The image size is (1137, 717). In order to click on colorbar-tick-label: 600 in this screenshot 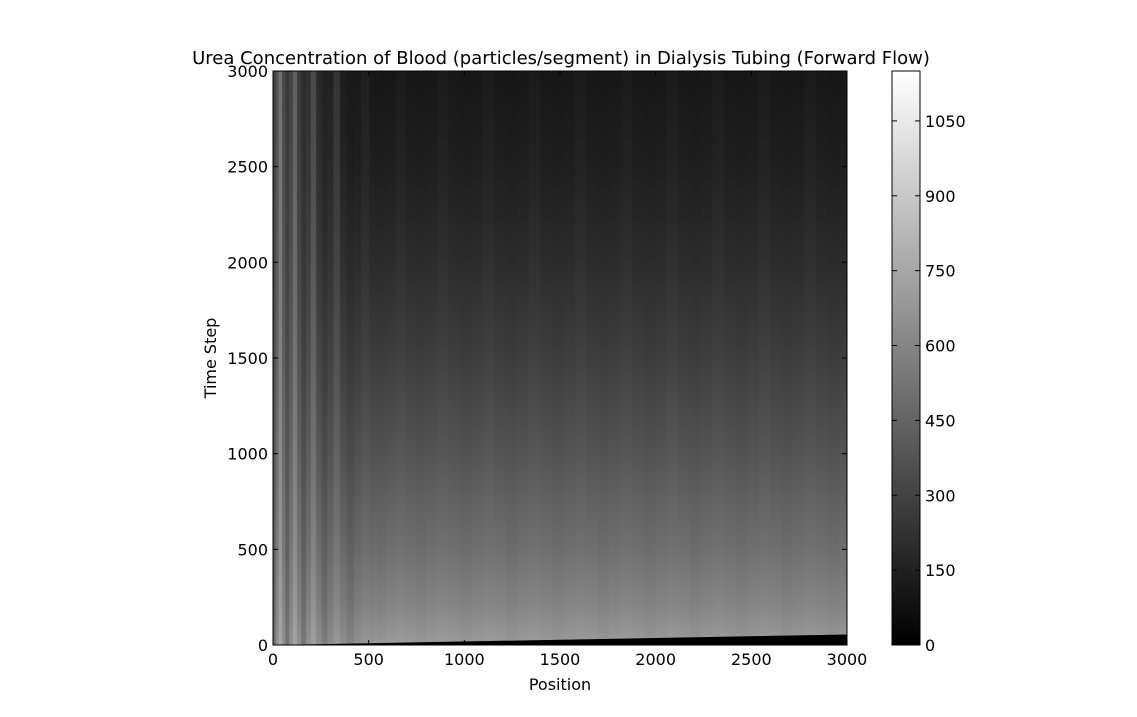, I will do `click(940, 346)`.